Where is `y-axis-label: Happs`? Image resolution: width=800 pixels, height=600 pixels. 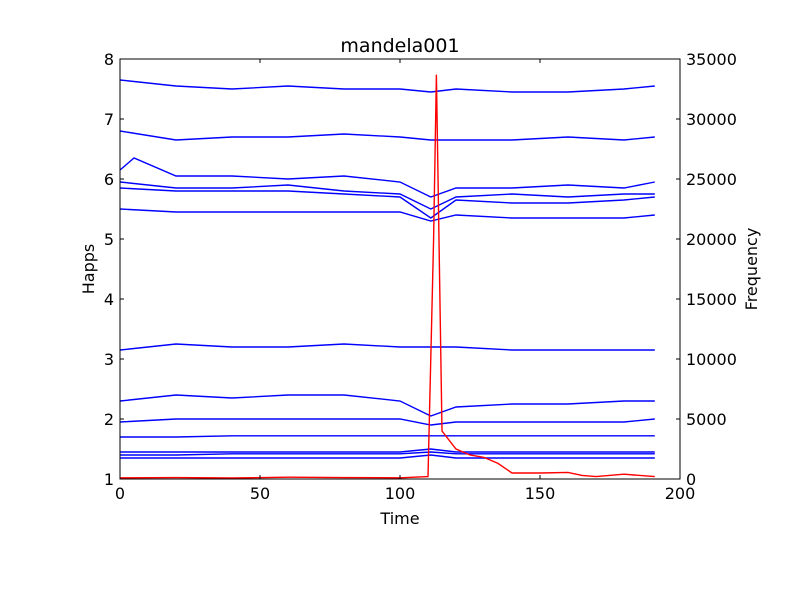 y-axis-label: Happs is located at coordinates (88, 269).